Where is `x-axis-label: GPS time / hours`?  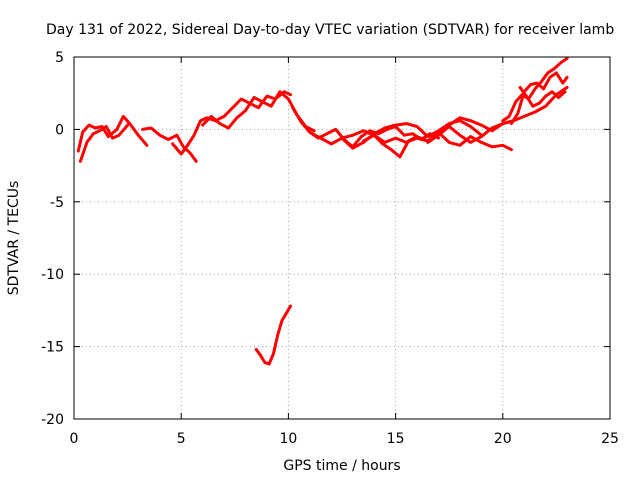
x-axis-label: GPS time / hours is located at coordinates (341, 466).